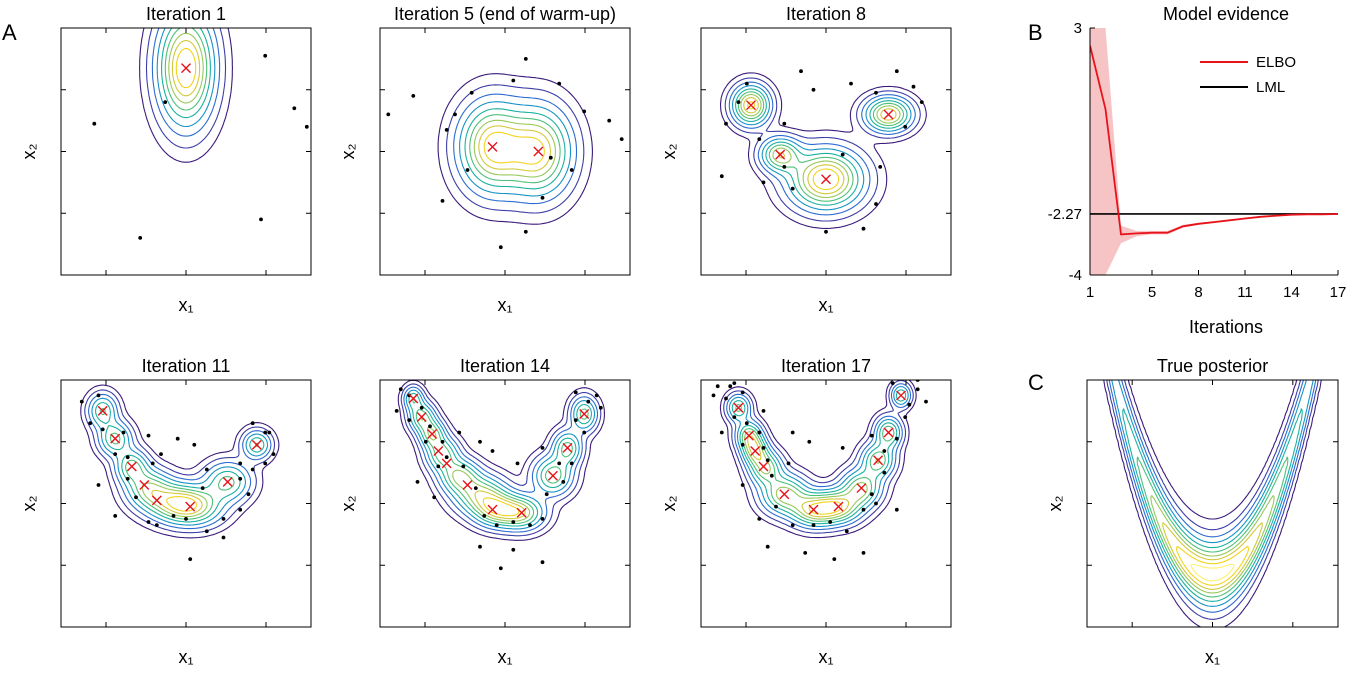 The image size is (1353, 675). Describe the element at coordinates (29, 504) in the screenshot. I see `iteration-plot-4-ylabel: x₂` at that location.